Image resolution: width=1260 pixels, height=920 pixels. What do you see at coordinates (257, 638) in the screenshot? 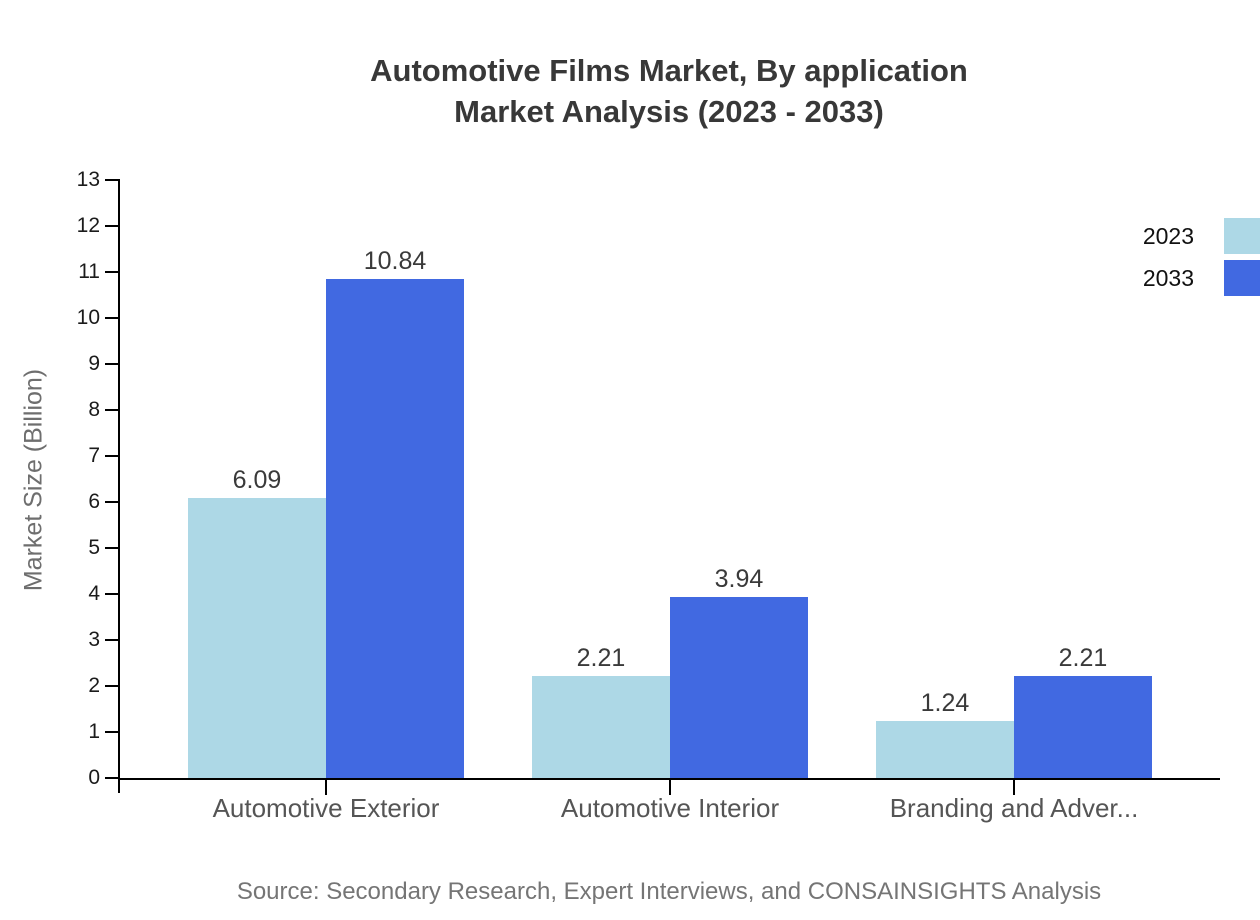
I see `bar-2023-automotive-exterior` at bounding box center [257, 638].